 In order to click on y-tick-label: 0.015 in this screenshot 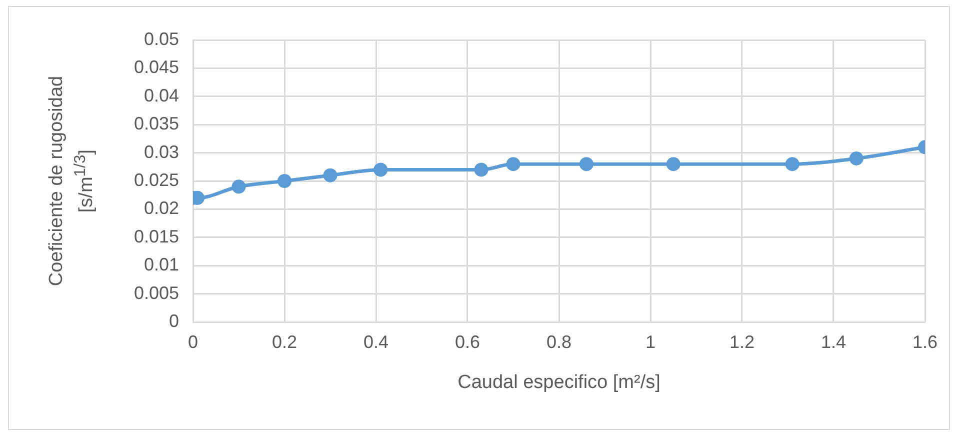, I will do `click(156, 236)`.